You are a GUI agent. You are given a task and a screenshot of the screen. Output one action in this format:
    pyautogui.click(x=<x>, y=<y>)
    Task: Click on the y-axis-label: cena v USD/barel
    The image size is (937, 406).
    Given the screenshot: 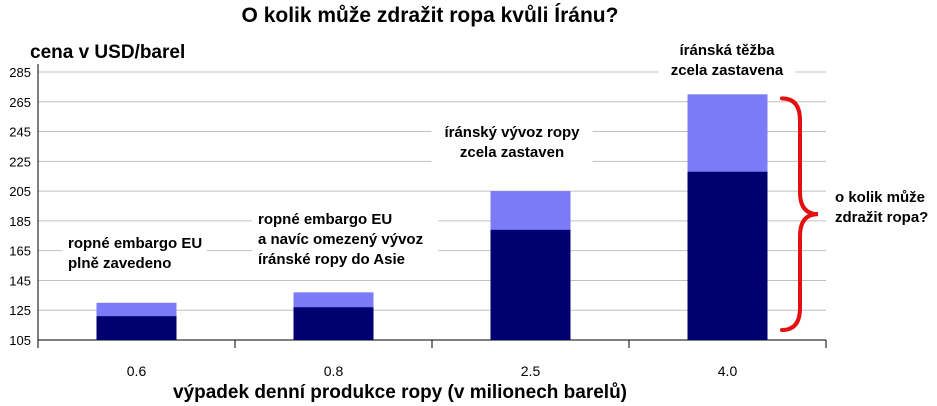 What is the action you would take?
    pyautogui.click(x=107, y=52)
    